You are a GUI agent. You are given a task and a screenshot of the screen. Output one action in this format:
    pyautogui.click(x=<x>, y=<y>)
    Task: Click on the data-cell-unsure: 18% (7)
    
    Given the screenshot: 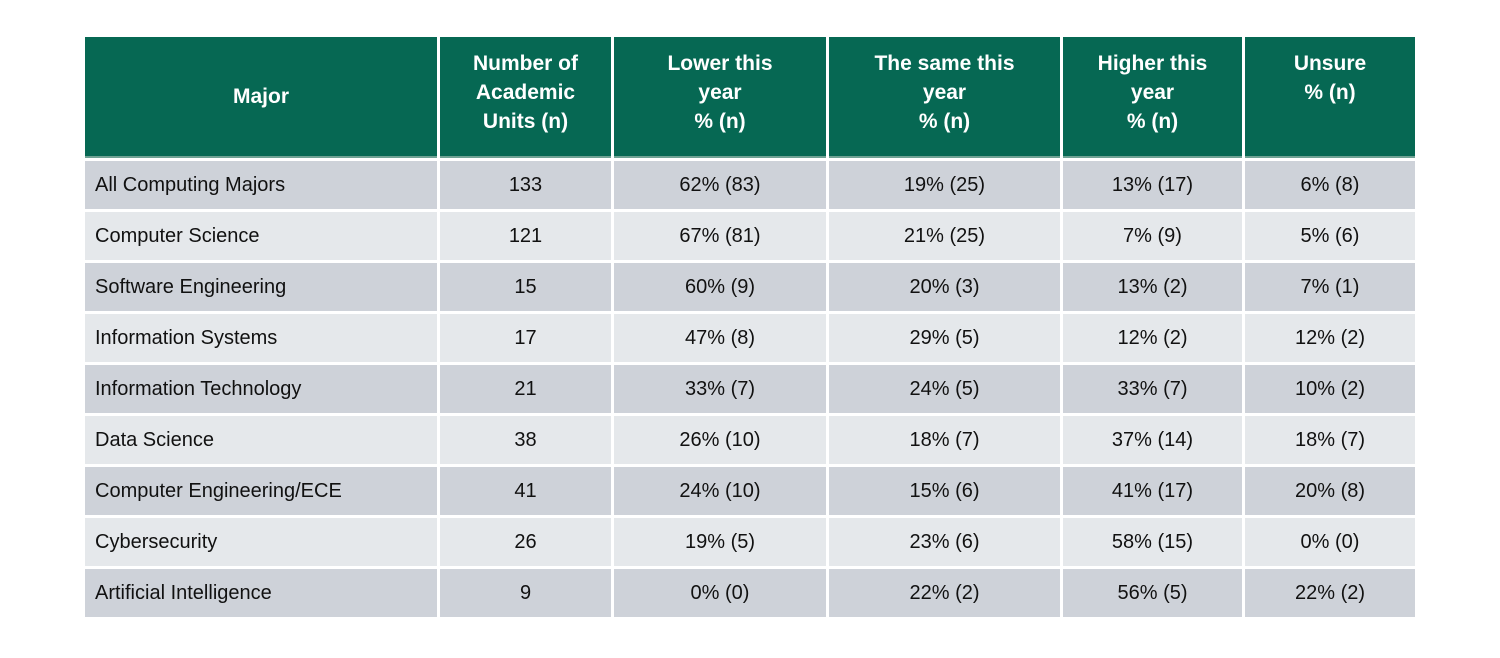 What is the action you would take?
    pyautogui.click(x=1330, y=440)
    